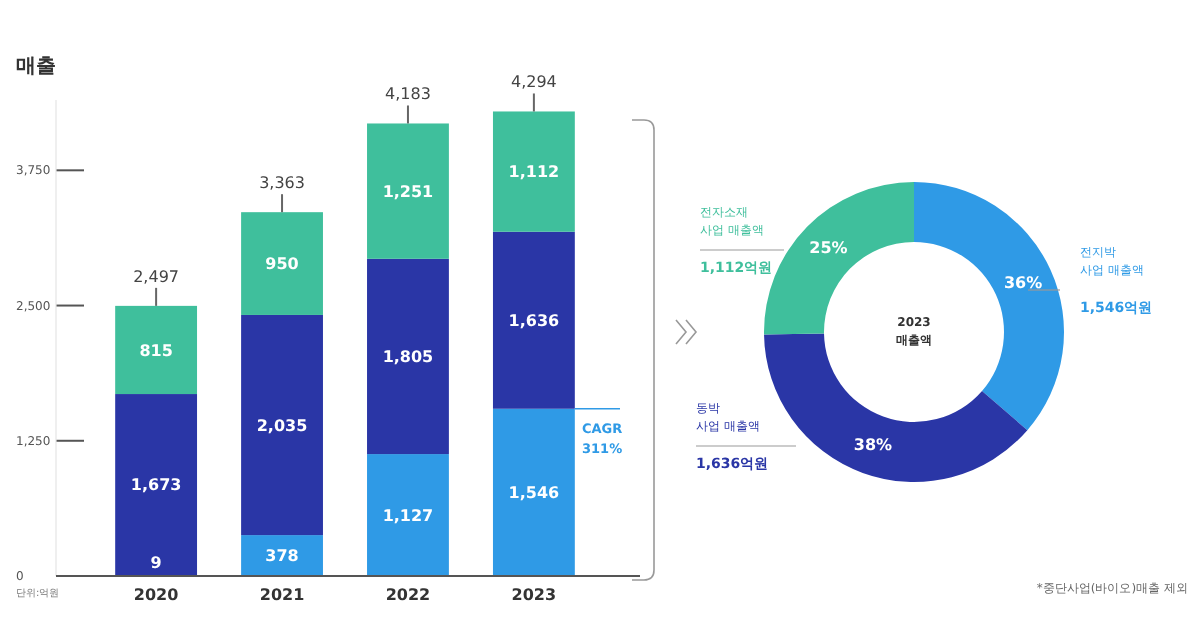 The width and height of the screenshot is (1200, 618). I want to click on data-label: 1,636, so click(534, 320).